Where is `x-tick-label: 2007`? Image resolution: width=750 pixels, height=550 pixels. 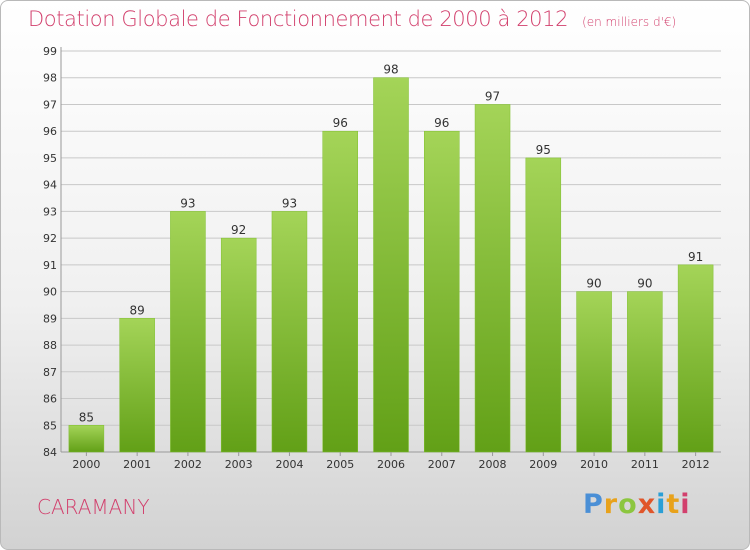
x-tick-label: 2007 is located at coordinates (442, 464).